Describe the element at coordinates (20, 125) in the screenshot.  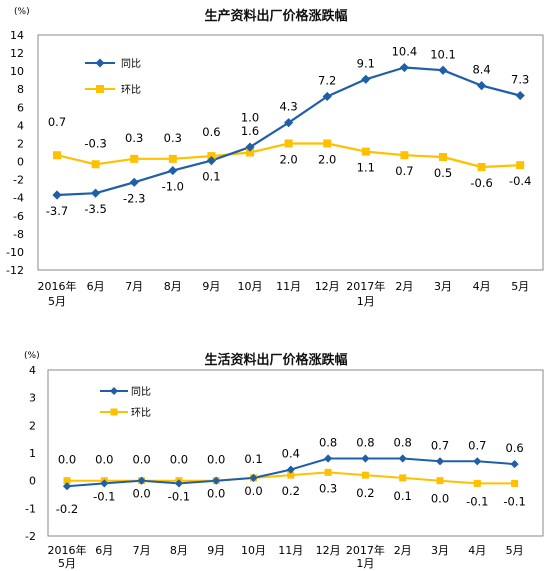
I see `y-tick-label: 4` at that location.